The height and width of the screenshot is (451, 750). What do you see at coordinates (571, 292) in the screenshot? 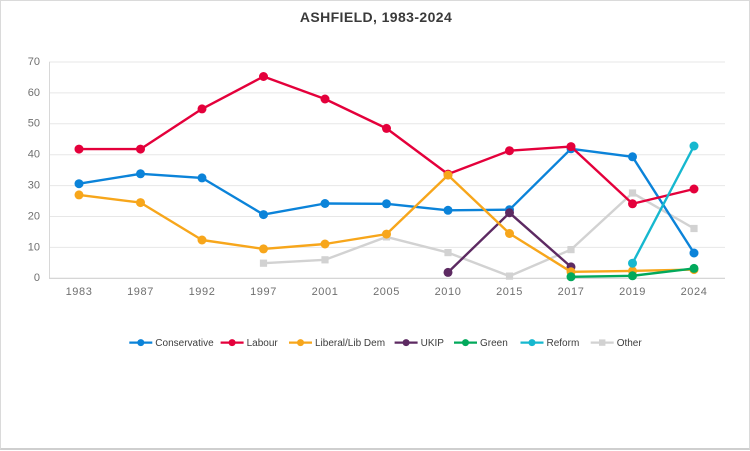
I see `svg-text: 2017` at bounding box center [571, 292].